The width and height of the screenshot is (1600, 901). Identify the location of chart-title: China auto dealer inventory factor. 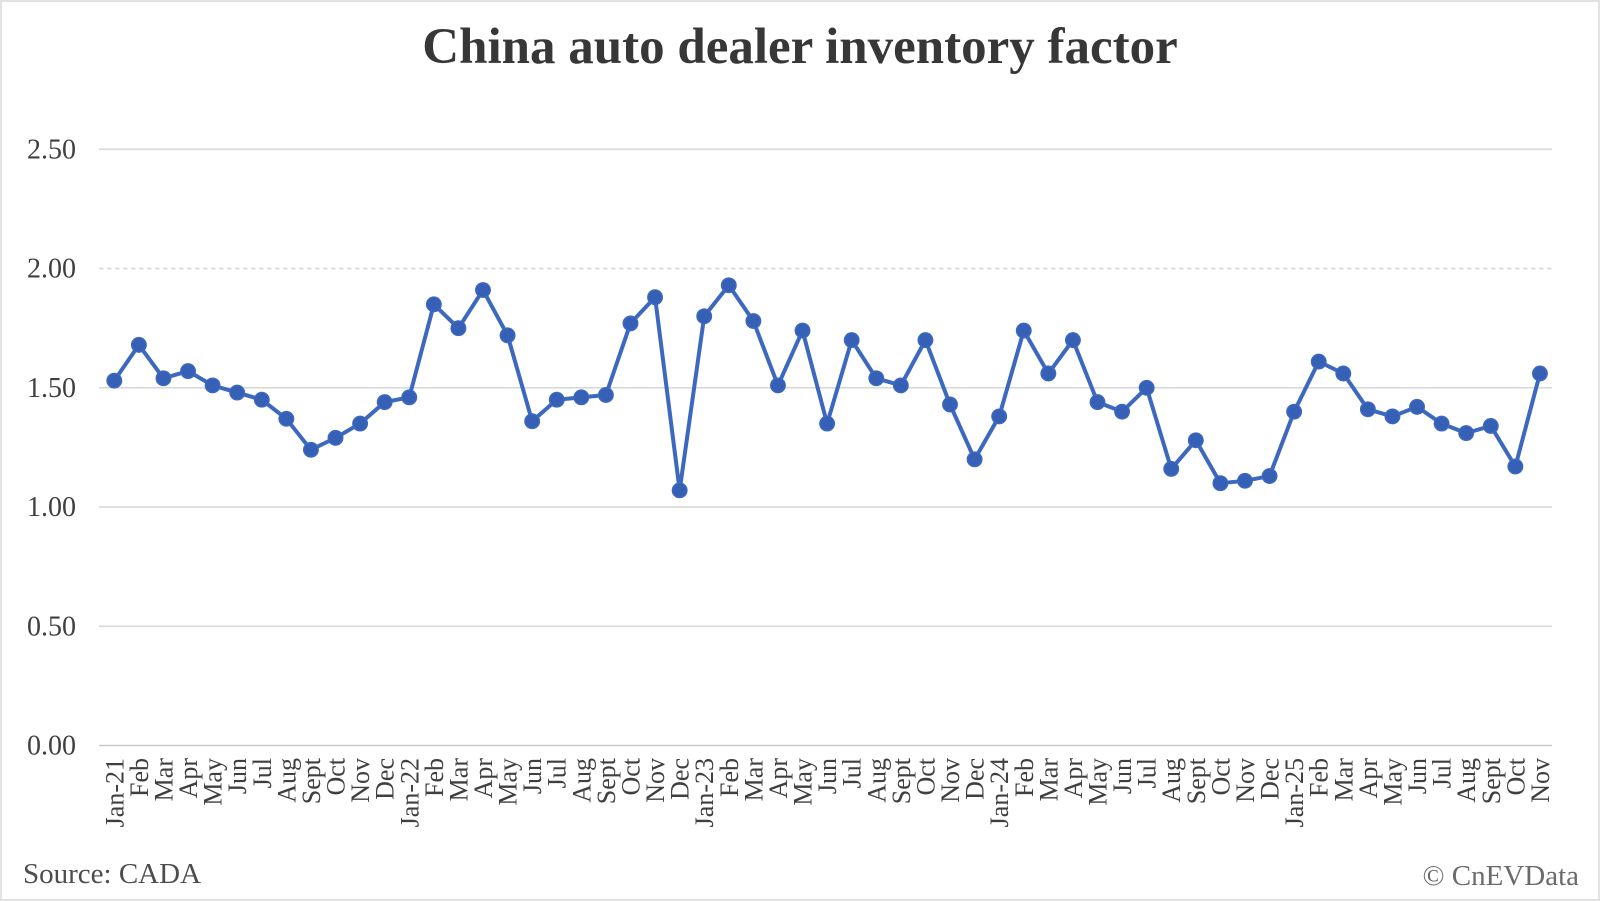
(800, 47).